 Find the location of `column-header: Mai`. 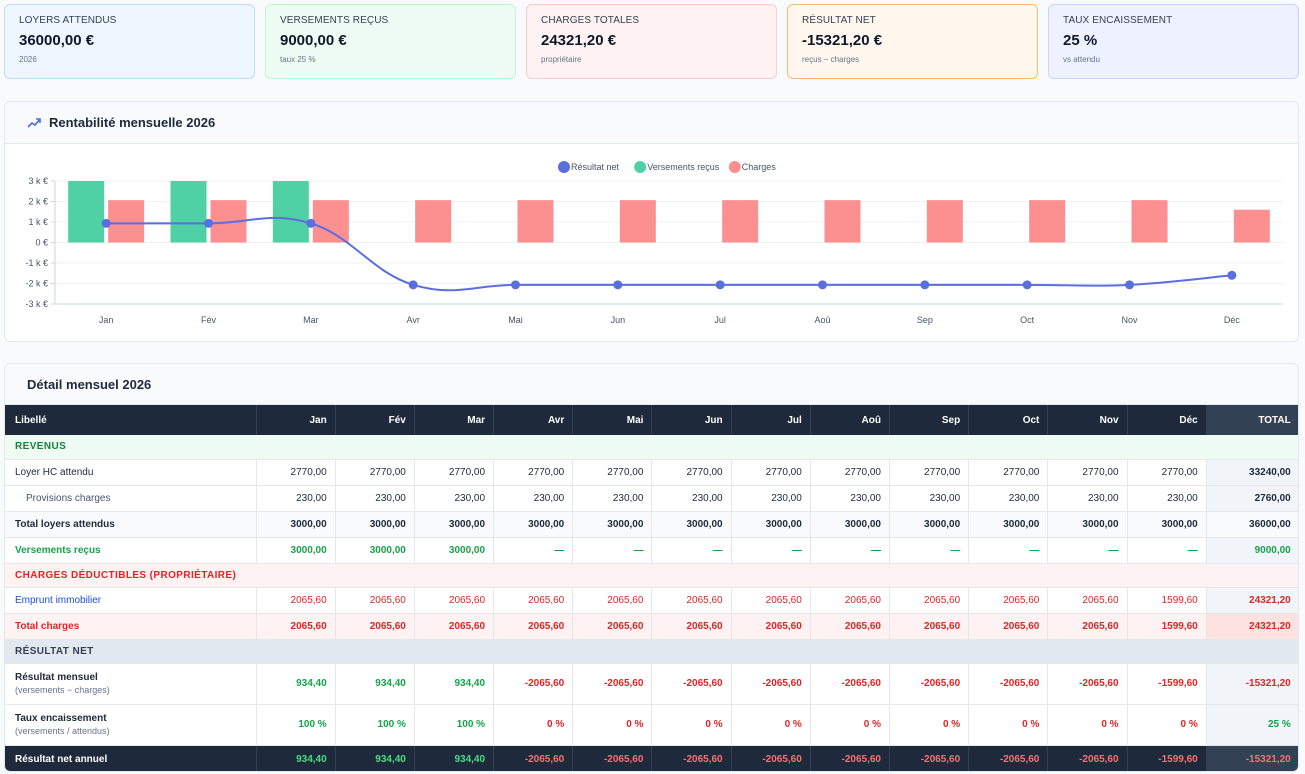

column-header: Mai is located at coordinates (612, 420).